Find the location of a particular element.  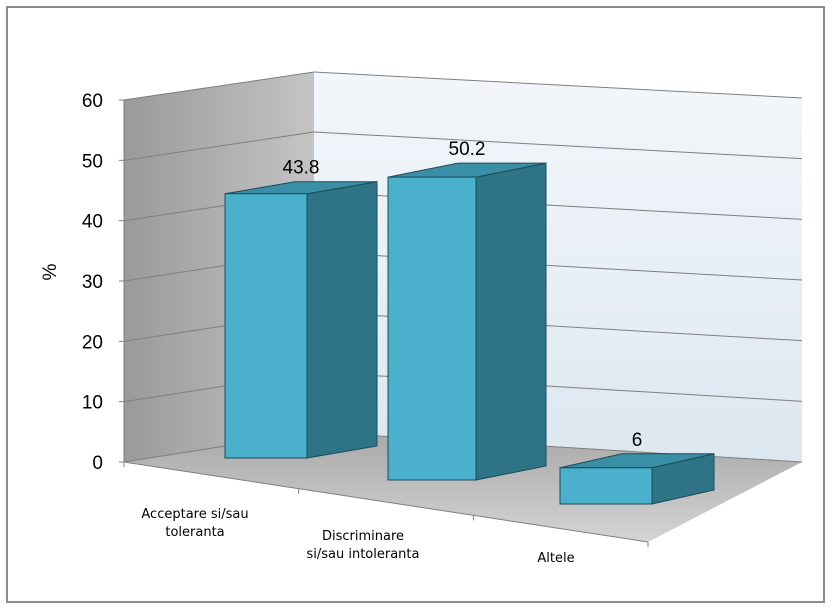

x-axis-line is located at coordinates (386, 502).